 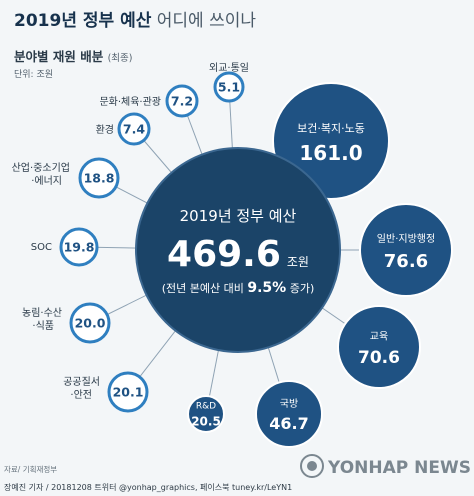 I want to click on center-unit: 조원, so click(x=298, y=262).